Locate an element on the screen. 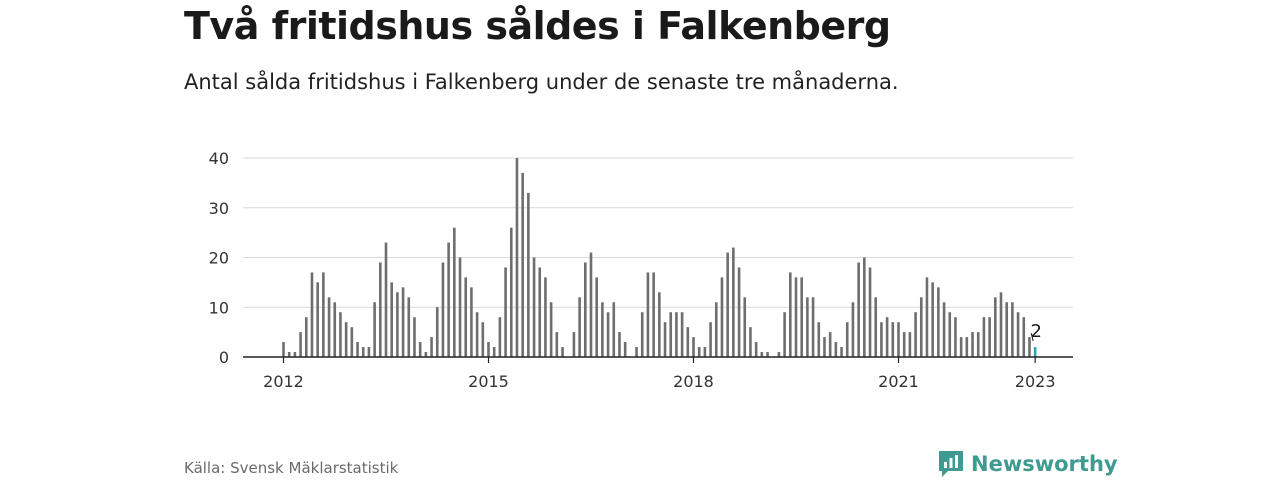 The image size is (1280, 480). brand-name: Newsworthy is located at coordinates (1044, 464).